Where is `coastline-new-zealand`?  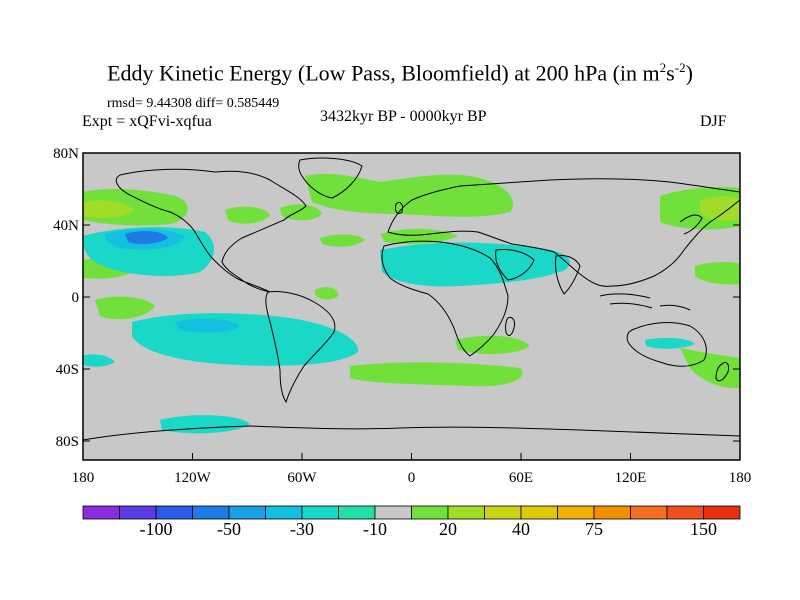
coastline-new-zealand is located at coordinates (722, 371).